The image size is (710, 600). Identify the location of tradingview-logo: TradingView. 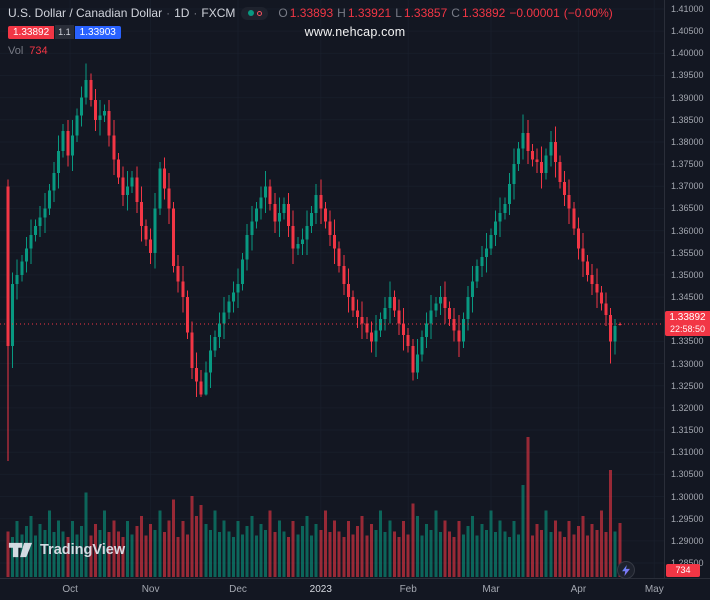
(66, 550).